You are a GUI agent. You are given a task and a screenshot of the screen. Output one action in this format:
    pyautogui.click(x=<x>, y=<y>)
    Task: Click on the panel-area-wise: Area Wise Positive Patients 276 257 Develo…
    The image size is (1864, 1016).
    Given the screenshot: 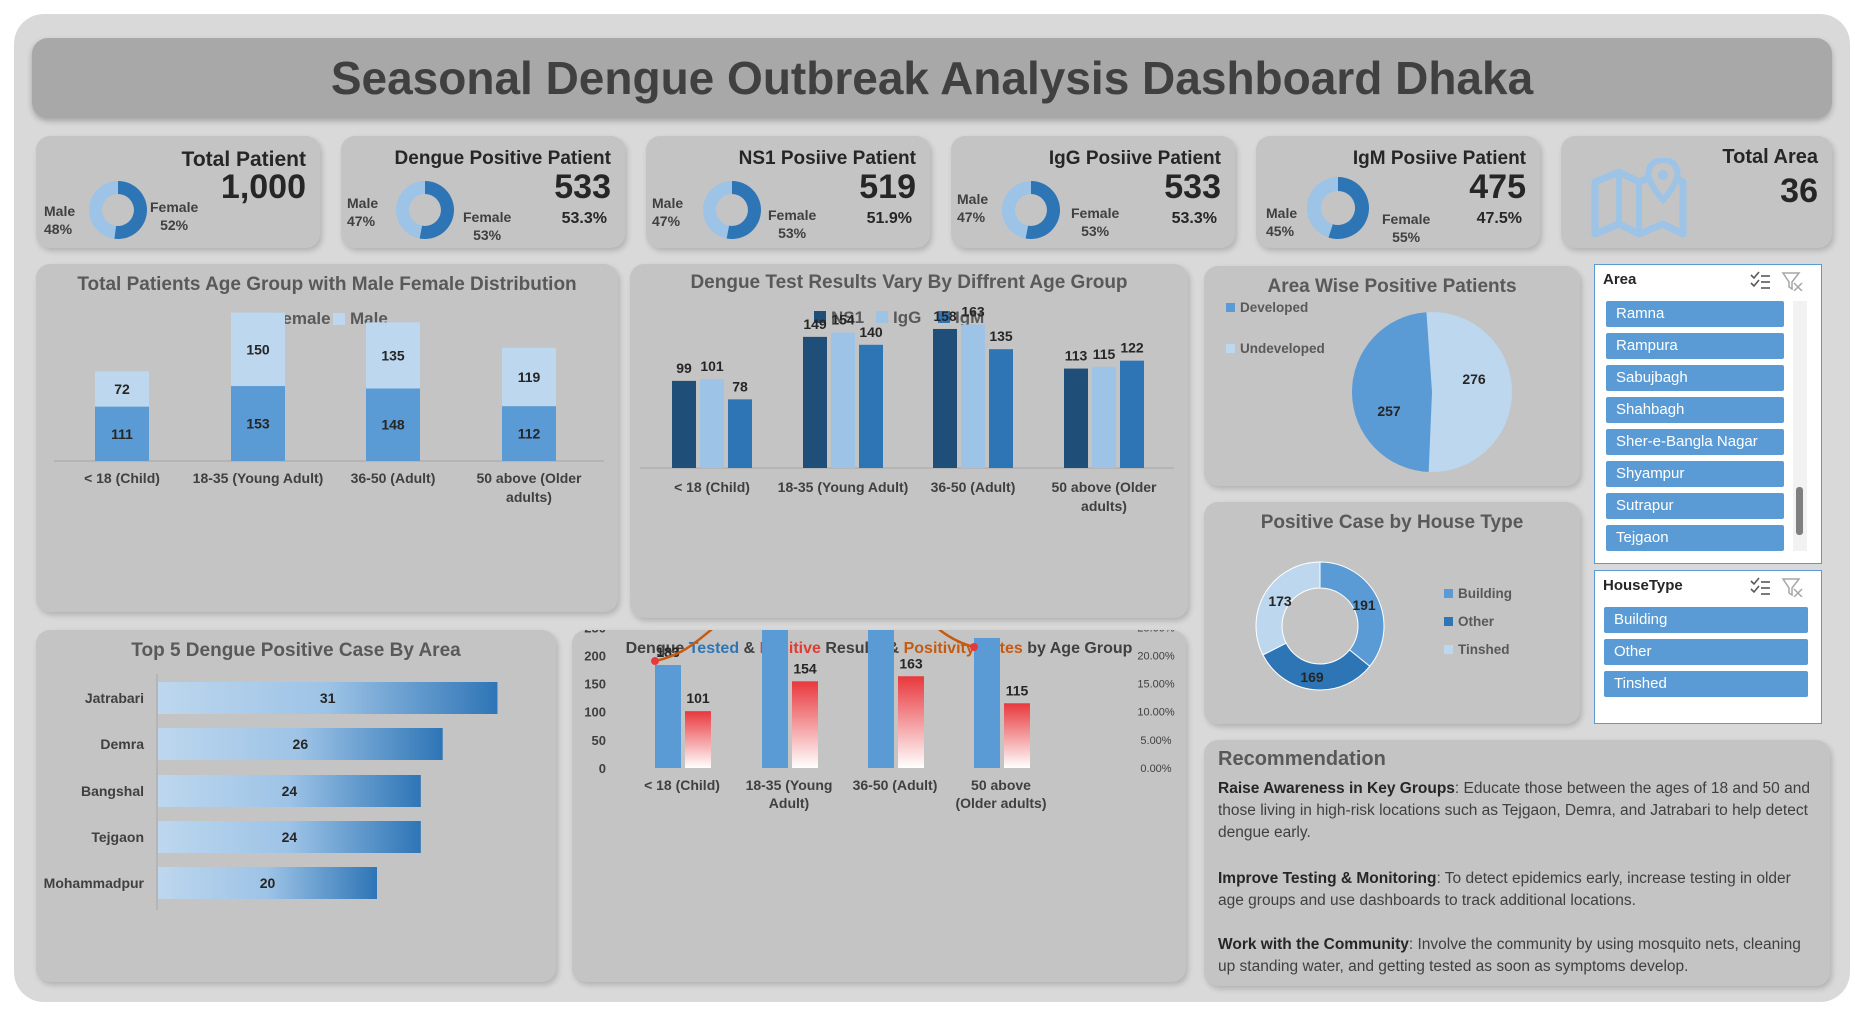 What is the action you would take?
    pyautogui.click(x=1392, y=376)
    